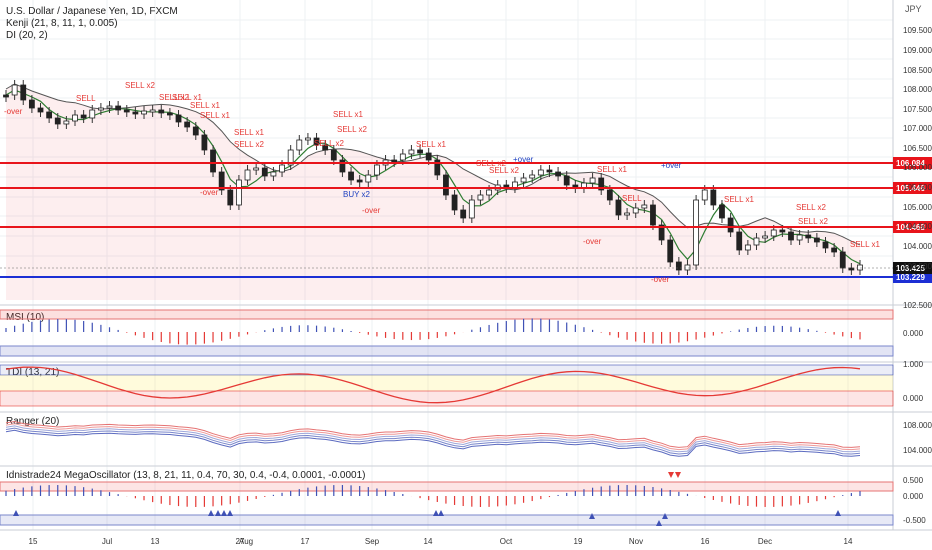 This screenshot has height=550, width=932. I want to click on signal-label: BUY x2, so click(357, 194).